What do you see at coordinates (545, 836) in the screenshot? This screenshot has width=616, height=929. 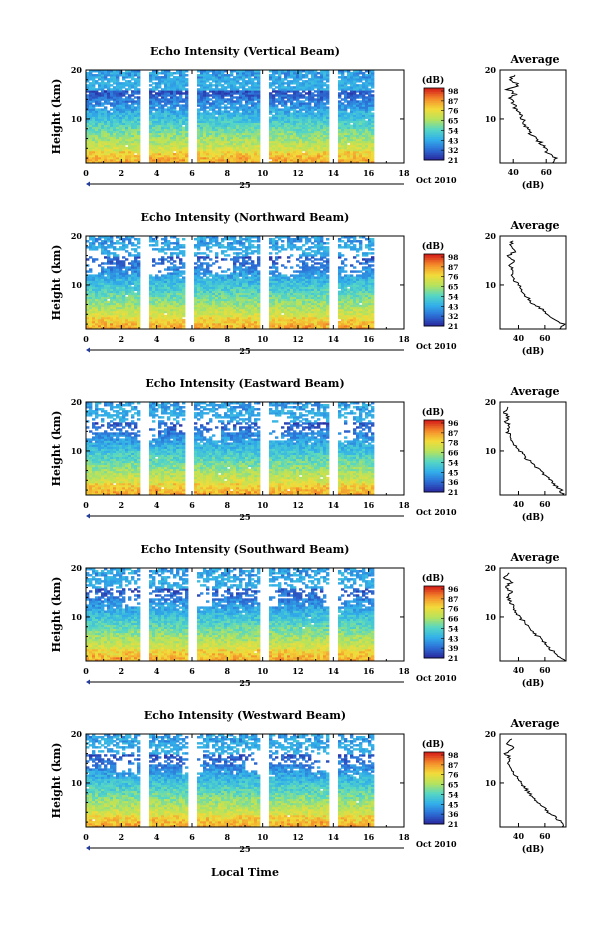 I see `average-x-tick-label: 60` at bounding box center [545, 836].